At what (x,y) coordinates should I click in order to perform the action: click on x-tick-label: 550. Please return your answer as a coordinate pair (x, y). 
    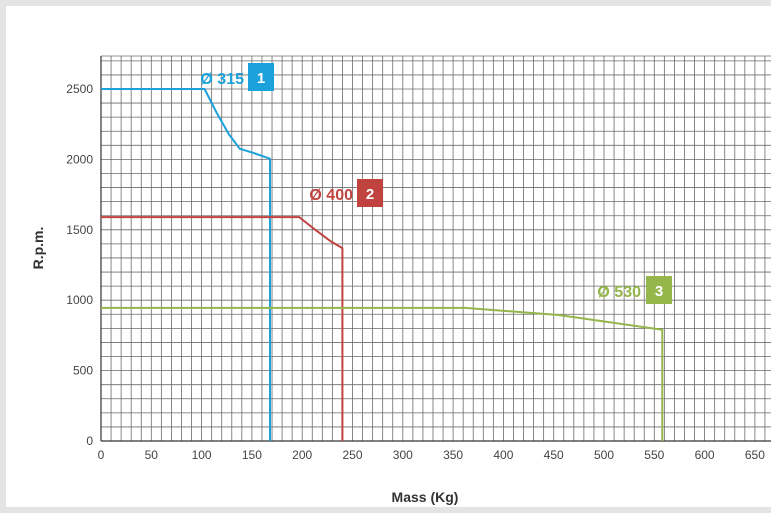
    Looking at the image, I should click on (654, 455).